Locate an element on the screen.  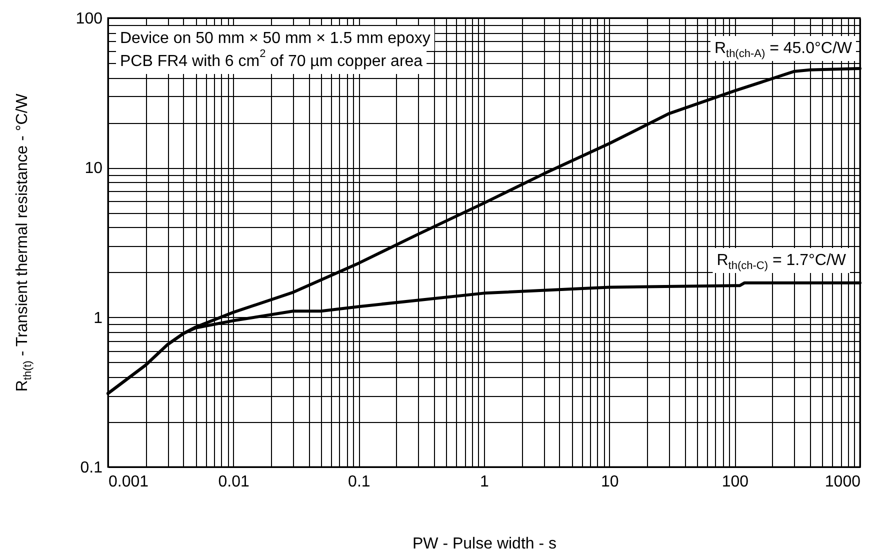
y-tick-label: 10 is located at coordinates (93, 169).